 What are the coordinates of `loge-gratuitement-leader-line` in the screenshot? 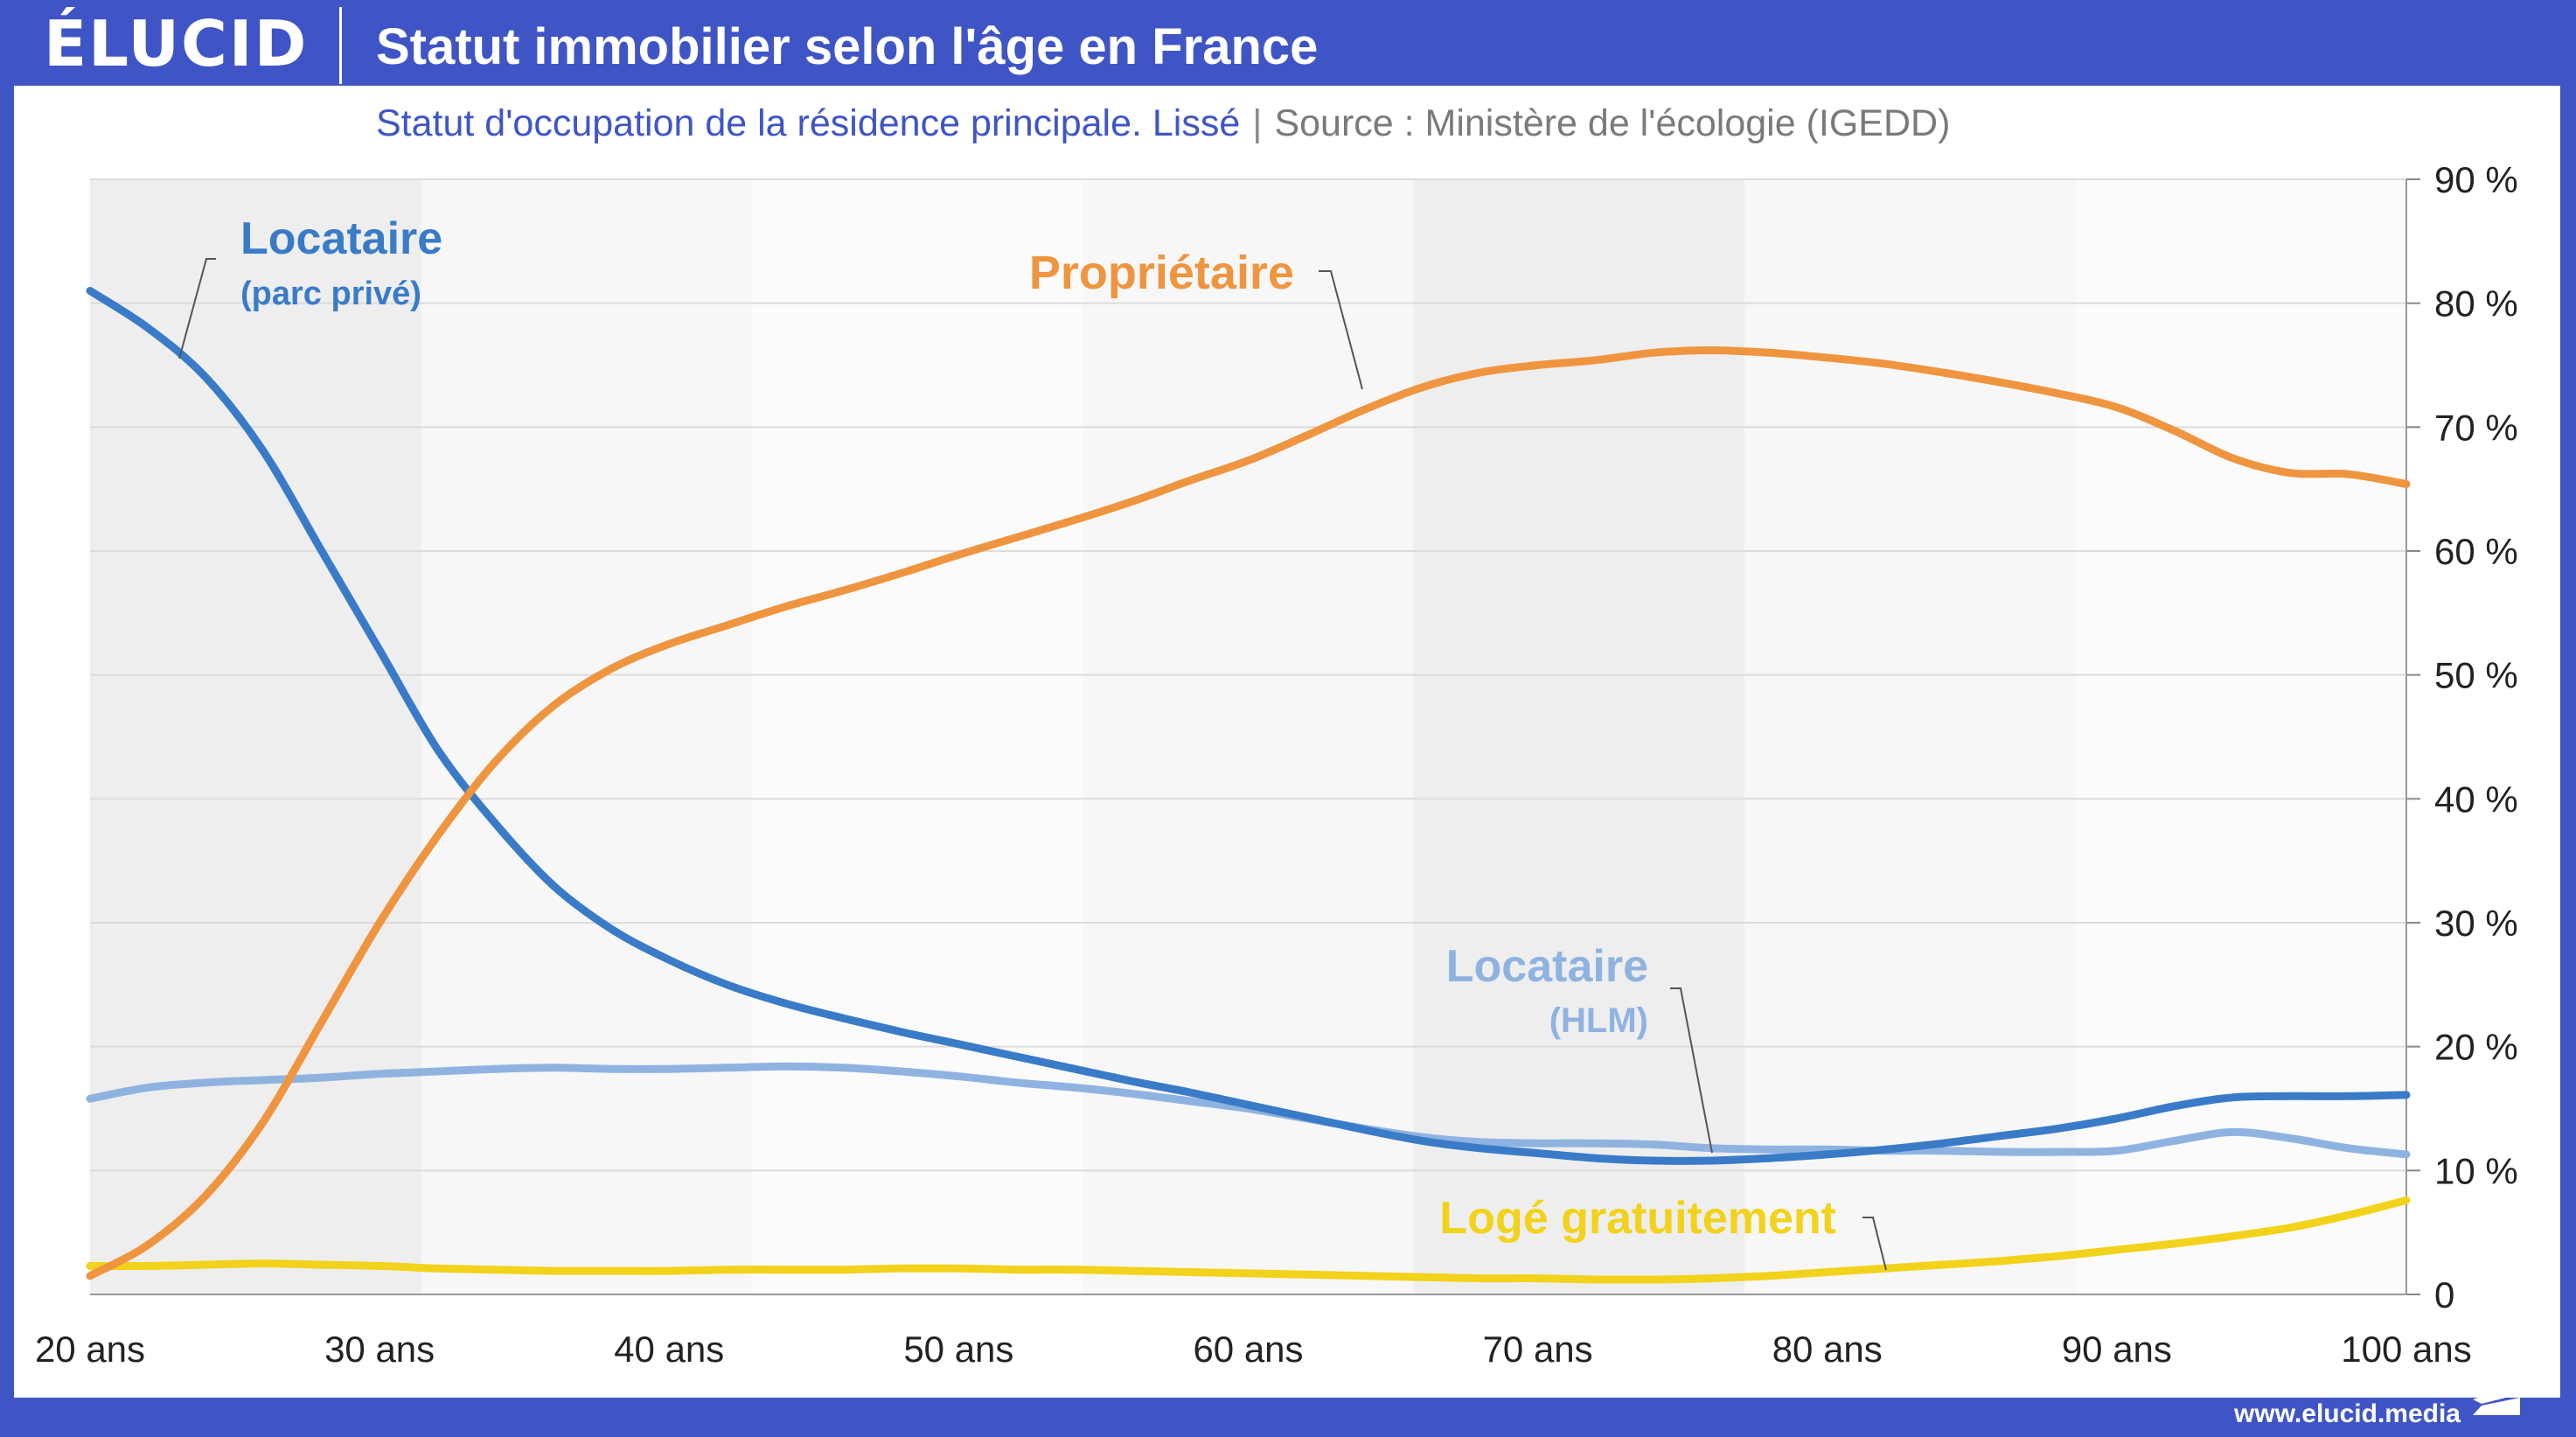 It's located at (1874, 1244).